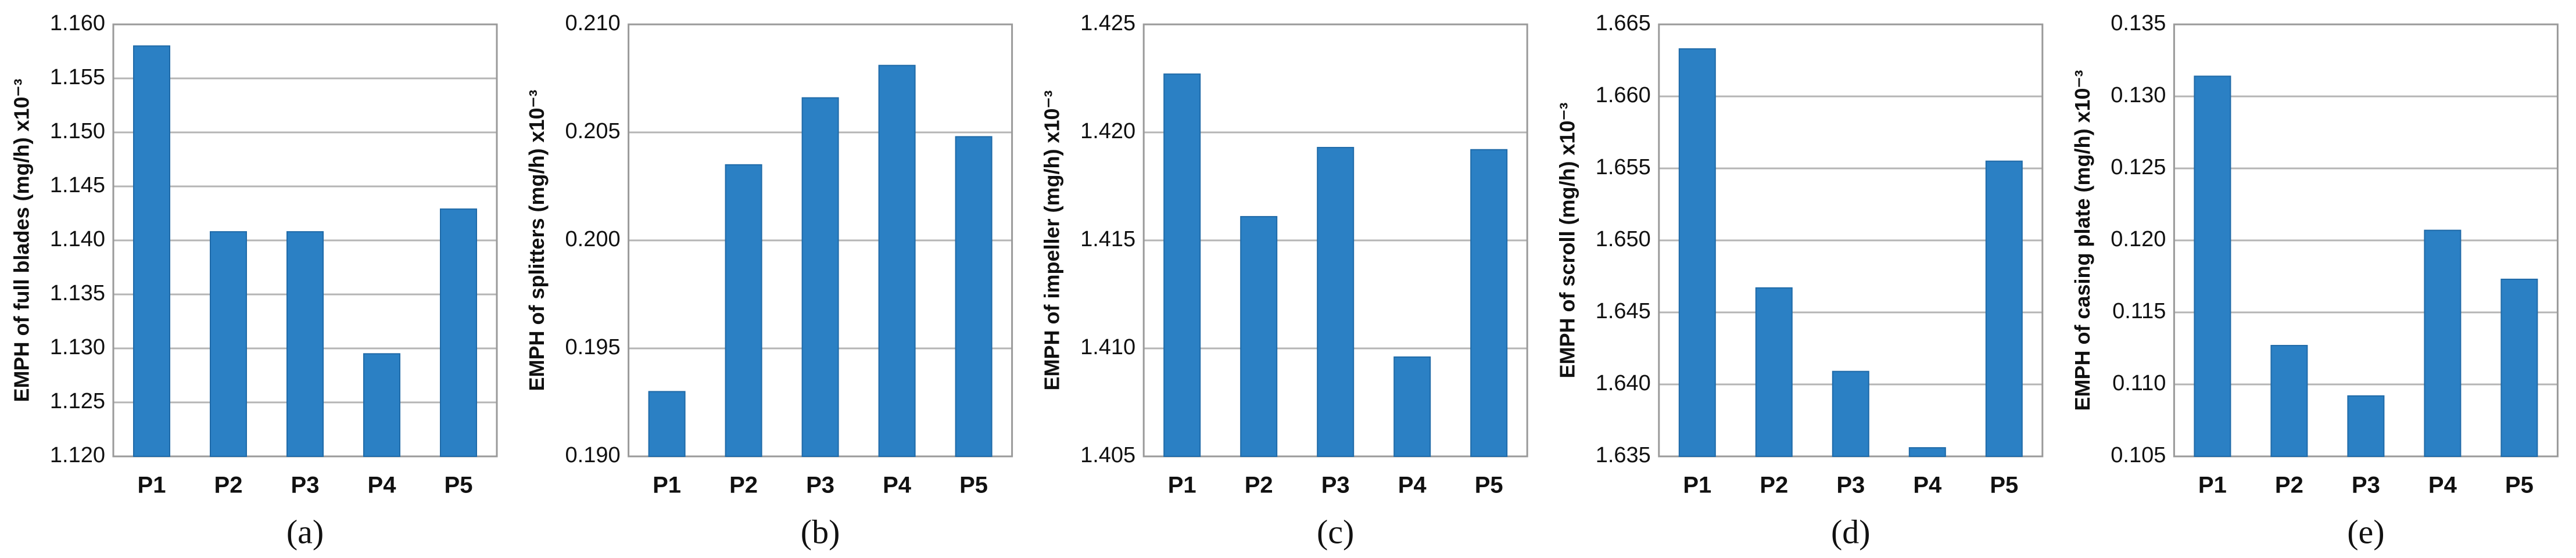 Image resolution: width=2576 pixels, height=558 pixels. I want to click on y-tick-label: 0.135, so click(2138, 23).